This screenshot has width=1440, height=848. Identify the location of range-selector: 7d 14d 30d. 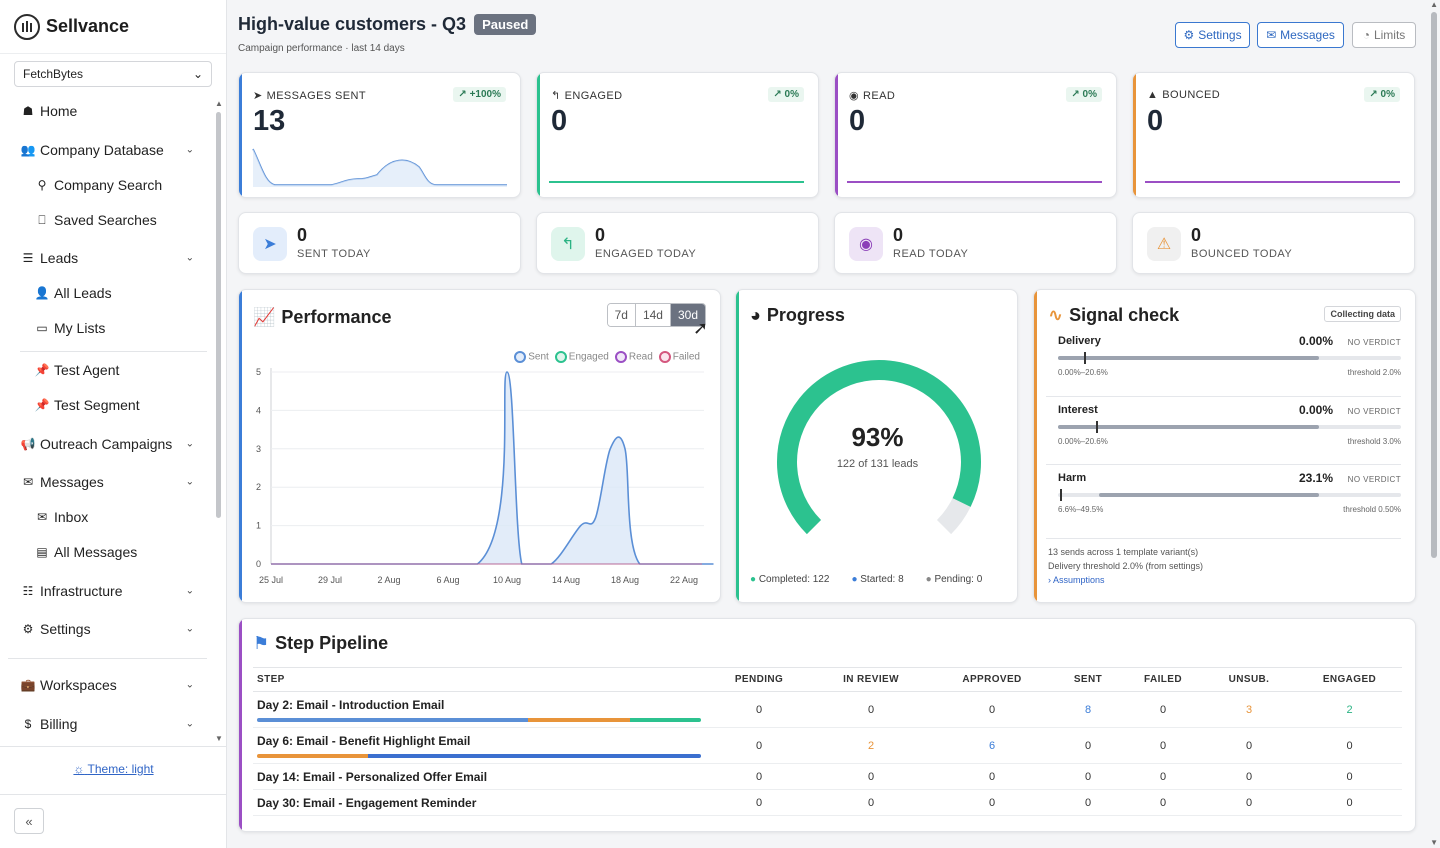
(656, 315).